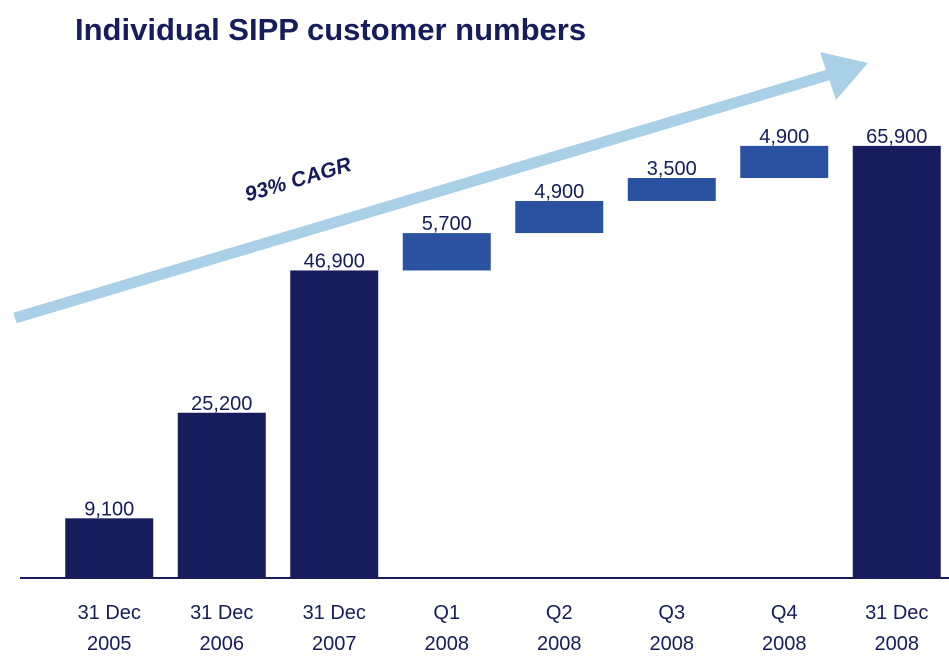 The width and height of the screenshot is (949, 658). I want to click on x-tick-label: Q1, so click(446, 613).